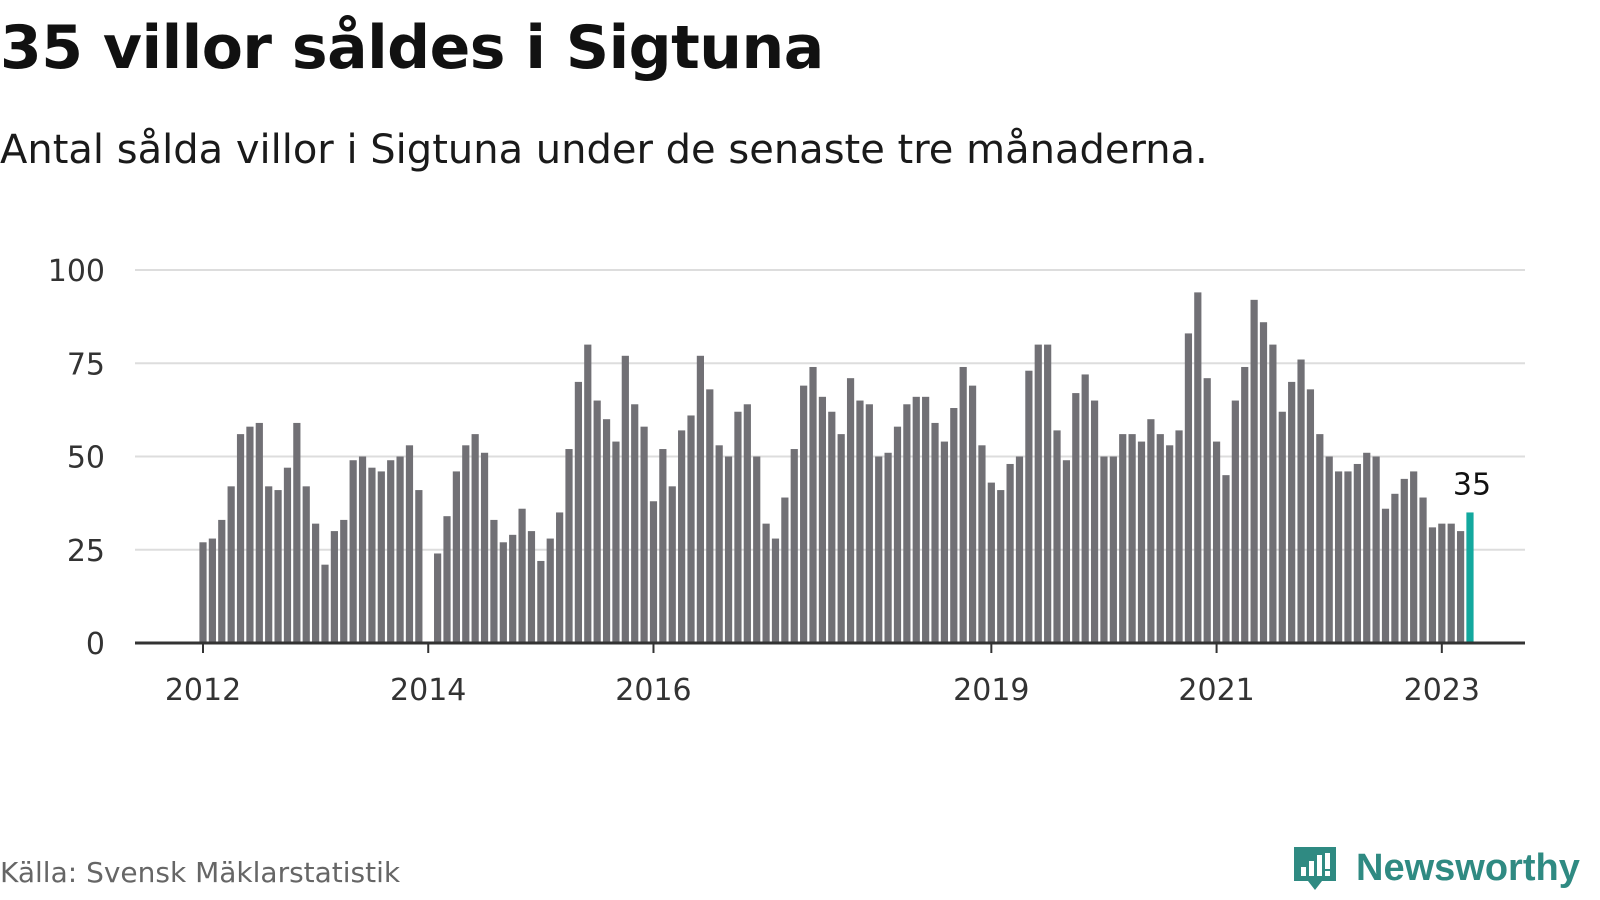  Describe the element at coordinates (1470, 577) in the screenshot. I see `bar-highlight` at that location.